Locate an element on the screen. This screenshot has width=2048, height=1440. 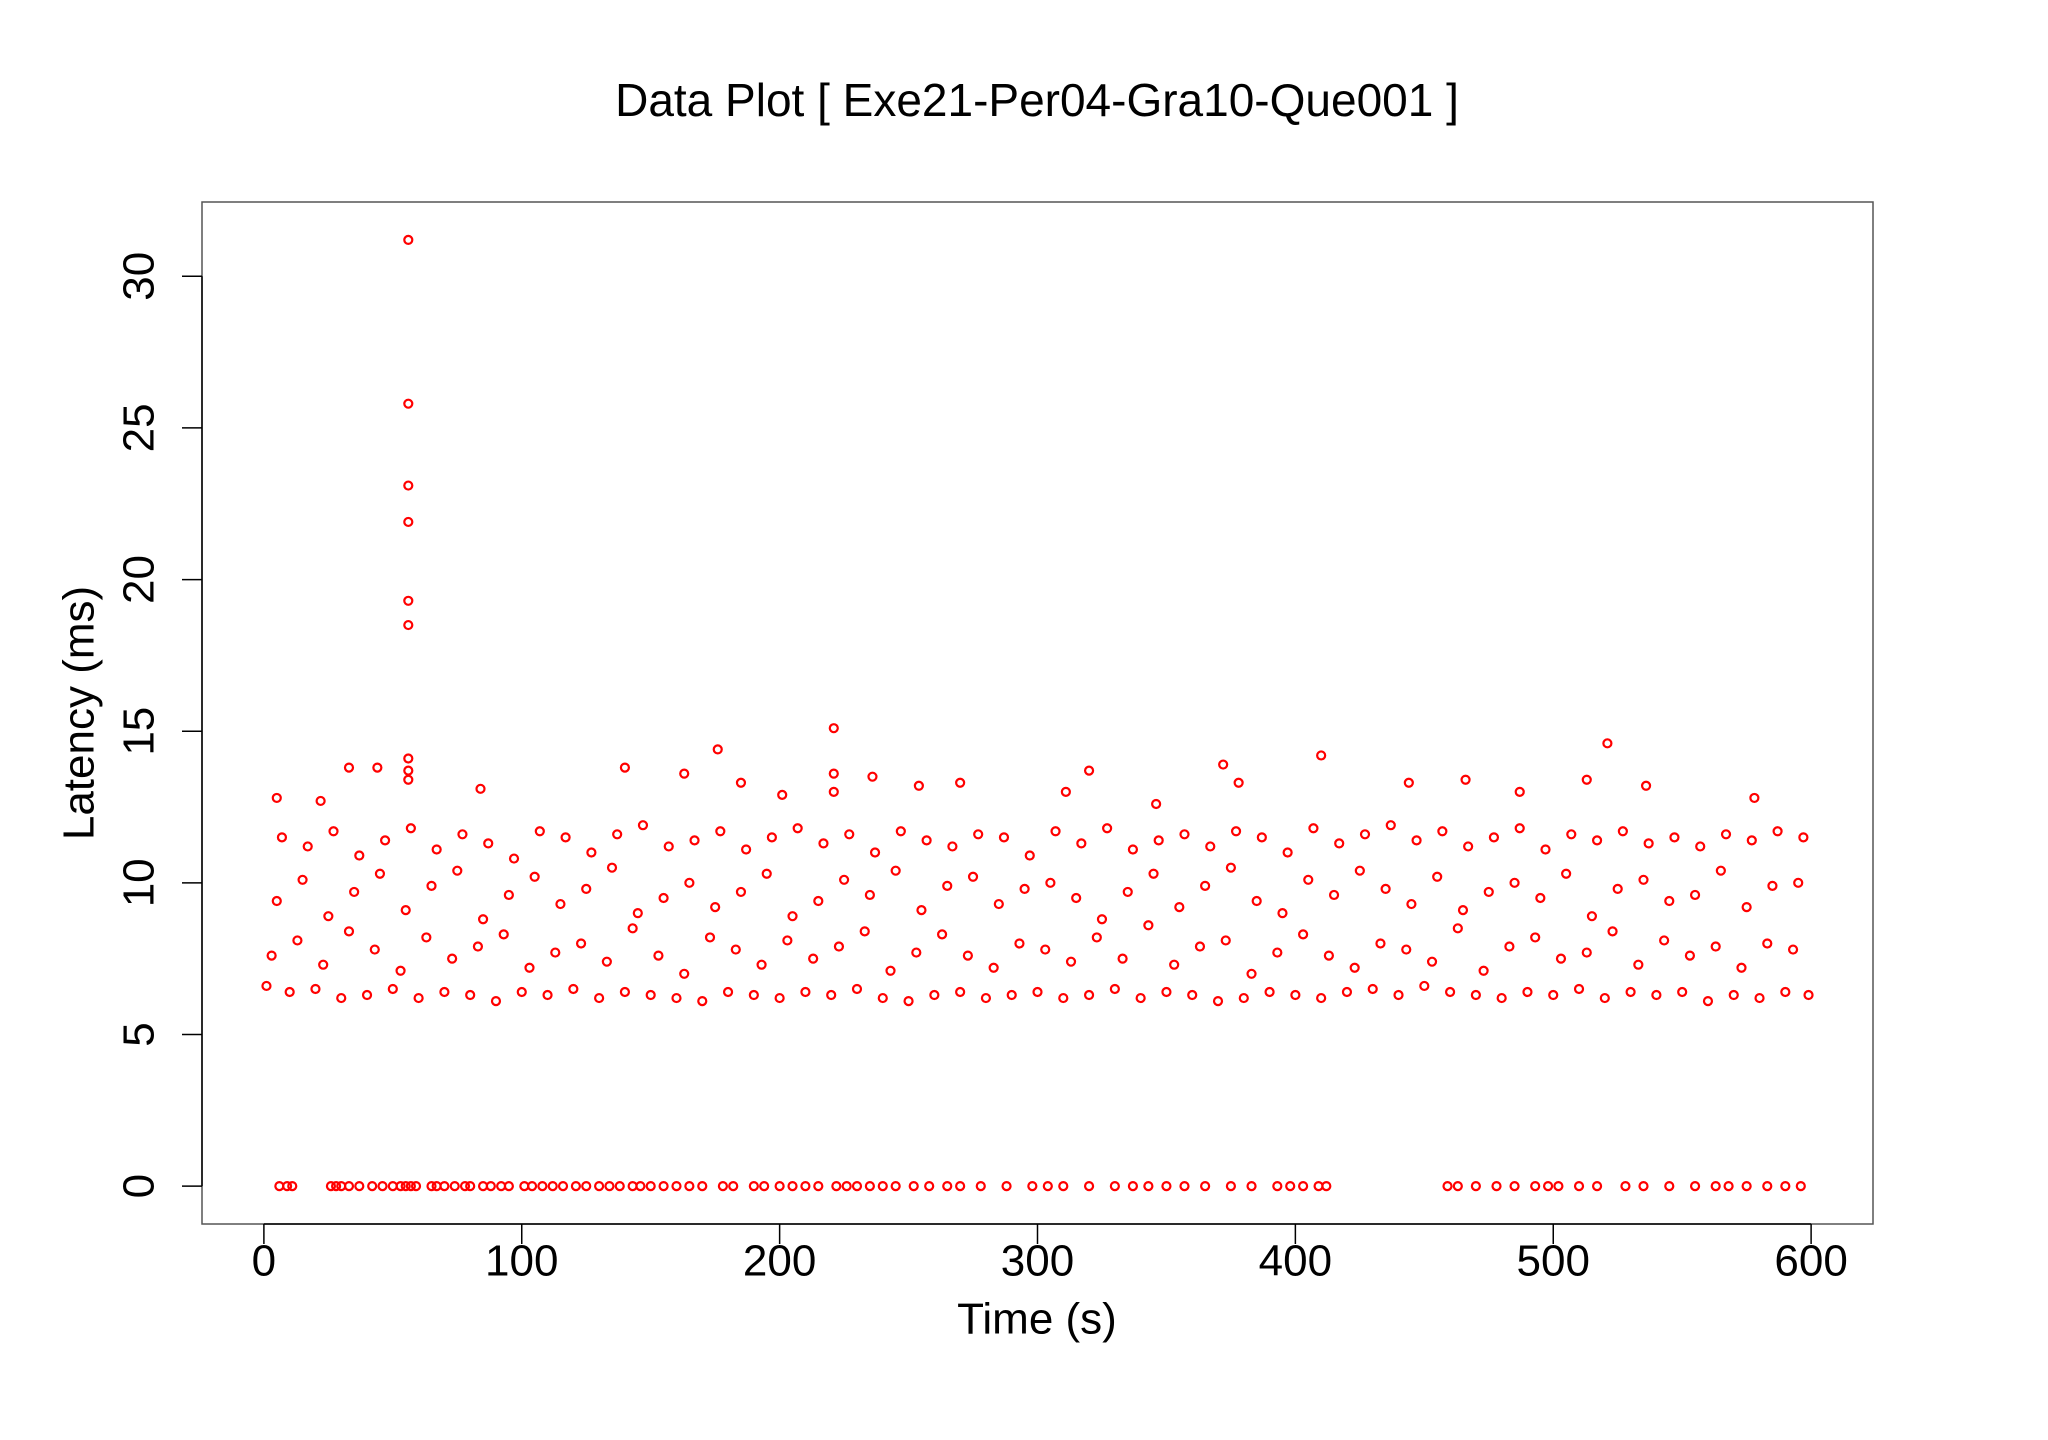
x-axis-label: Time (s) is located at coordinates (1037, 1319).